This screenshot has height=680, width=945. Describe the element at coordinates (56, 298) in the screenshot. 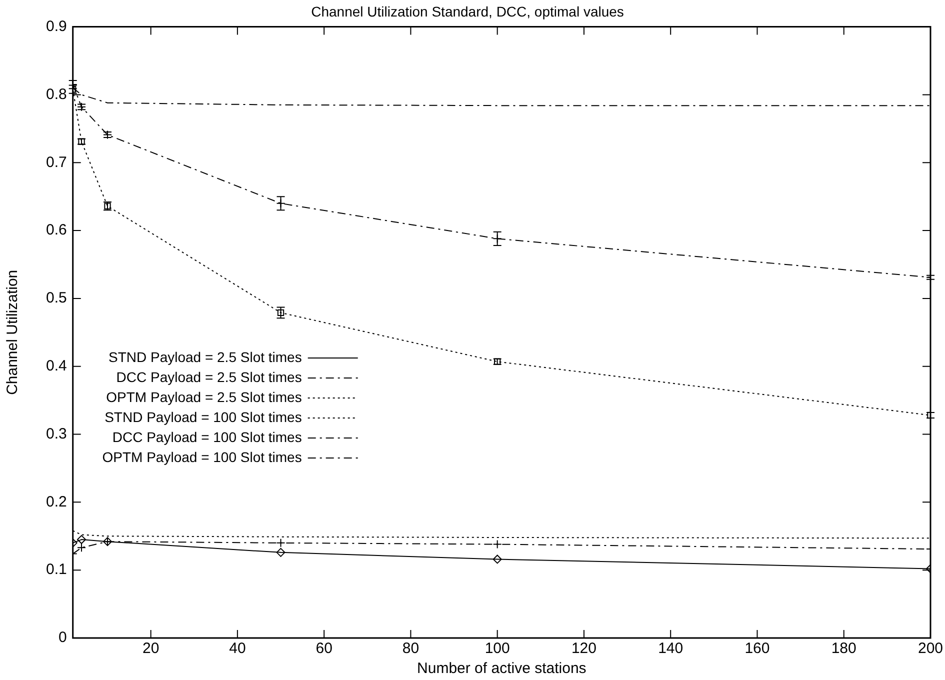

I see `y-tick-label: 0.5` at that location.